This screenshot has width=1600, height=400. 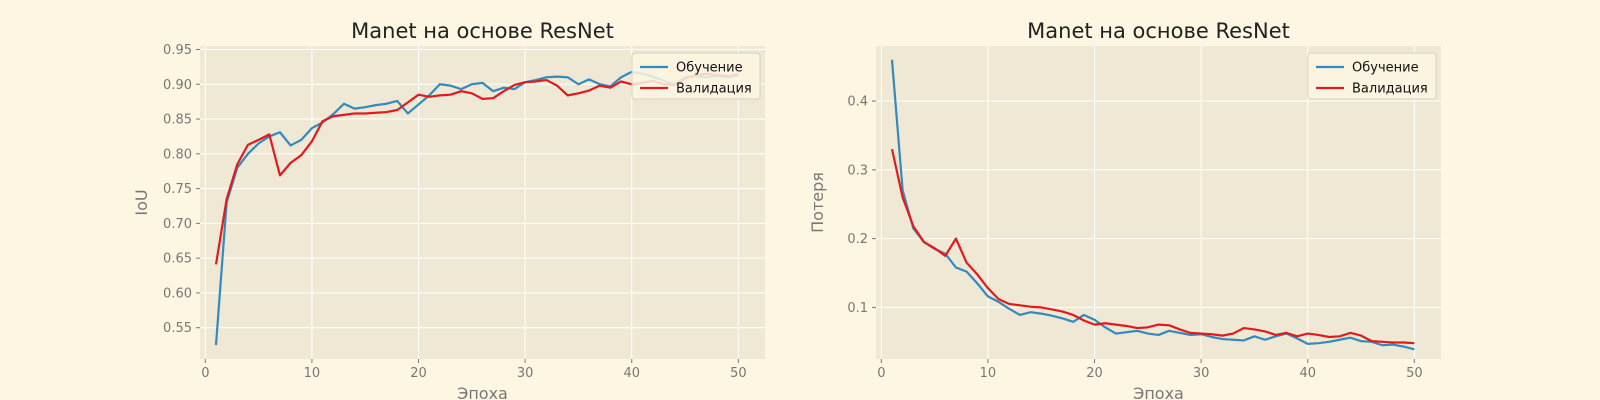 I want to click on y-tick-label: 0.70, so click(x=177, y=224).